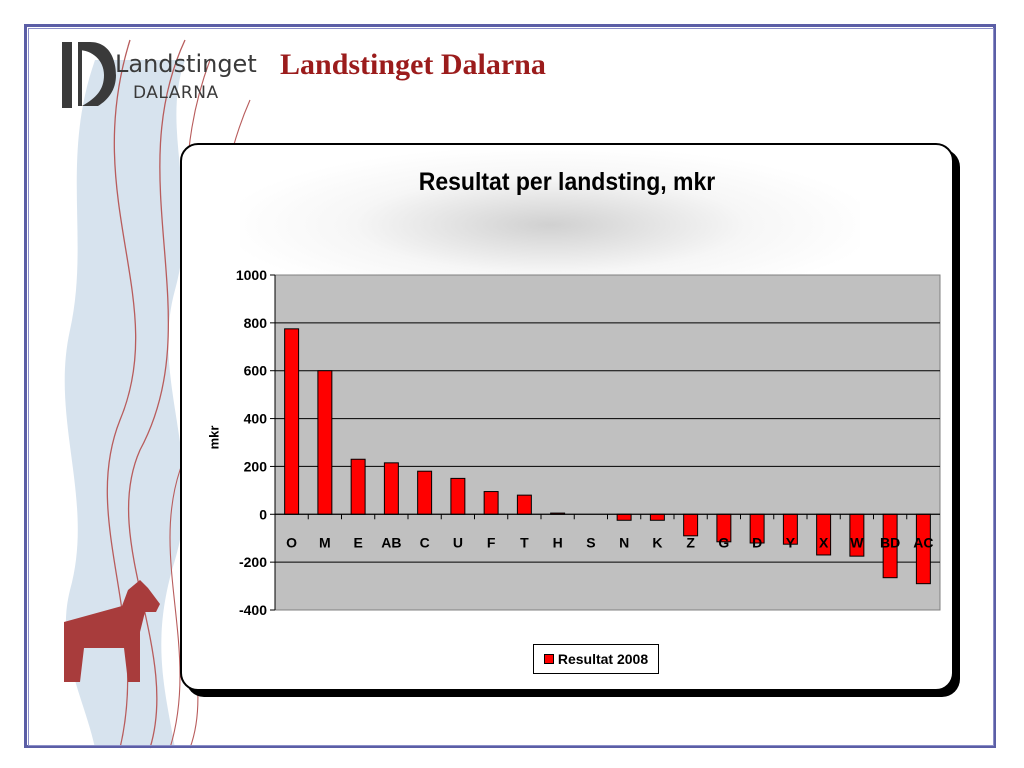 The image size is (1024, 768). I want to click on x-tick-label: D, so click(757, 542).